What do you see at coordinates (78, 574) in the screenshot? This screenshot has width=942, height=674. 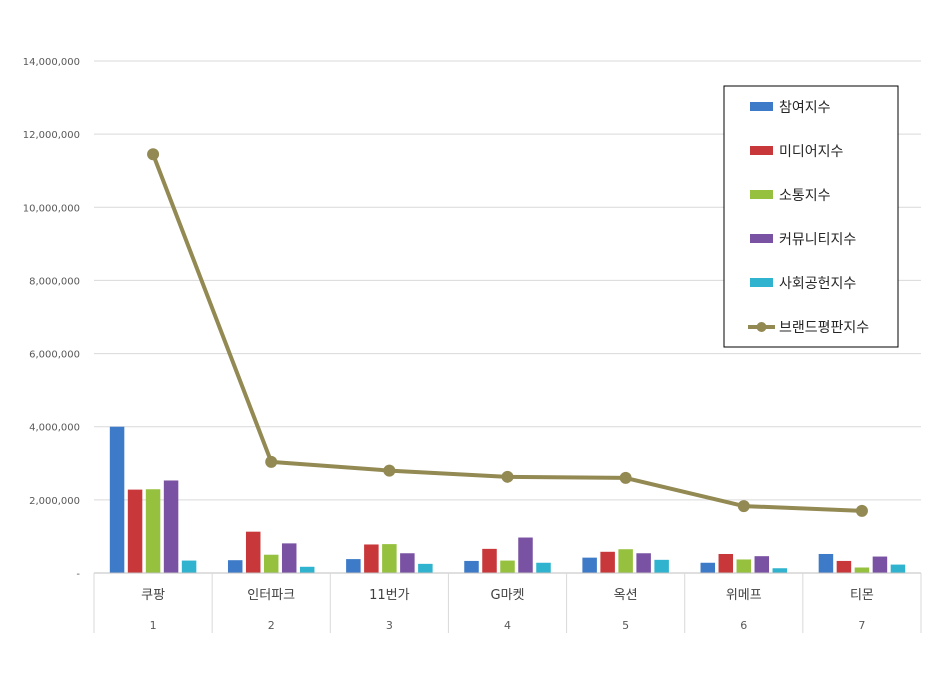 I see `y-tick-label: -` at bounding box center [78, 574].